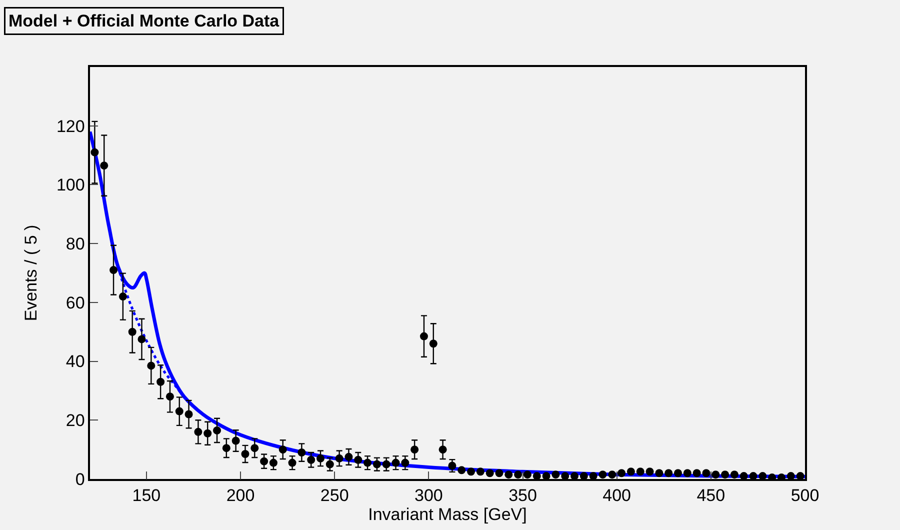  Describe the element at coordinates (75, 420) in the screenshot. I see `y-tick-label: 20` at that location.